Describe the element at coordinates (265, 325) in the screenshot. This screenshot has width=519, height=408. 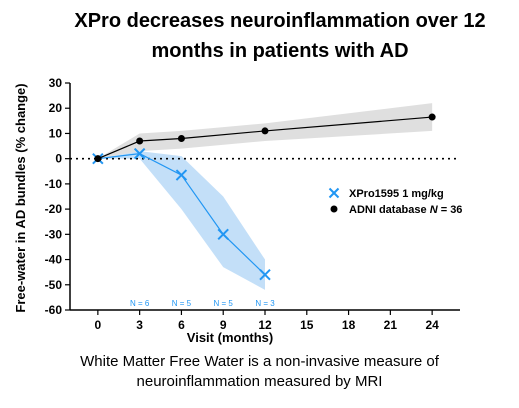
I see `x-tick-label: 12` at that location.